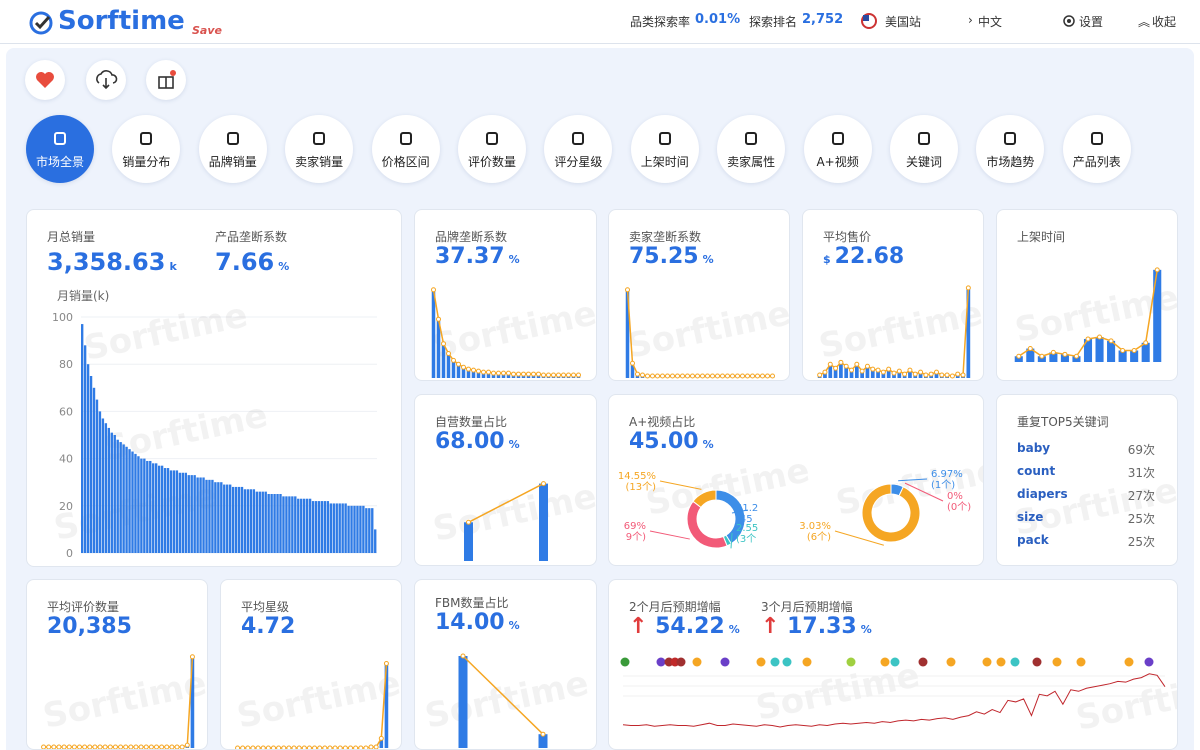 Image resolution: width=1200 pixels, height=750 pixels. What do you see at coordinates (492, 149) in the screenshot?
I see `nav-item: 评价数量` at bounding box center [492, 149].